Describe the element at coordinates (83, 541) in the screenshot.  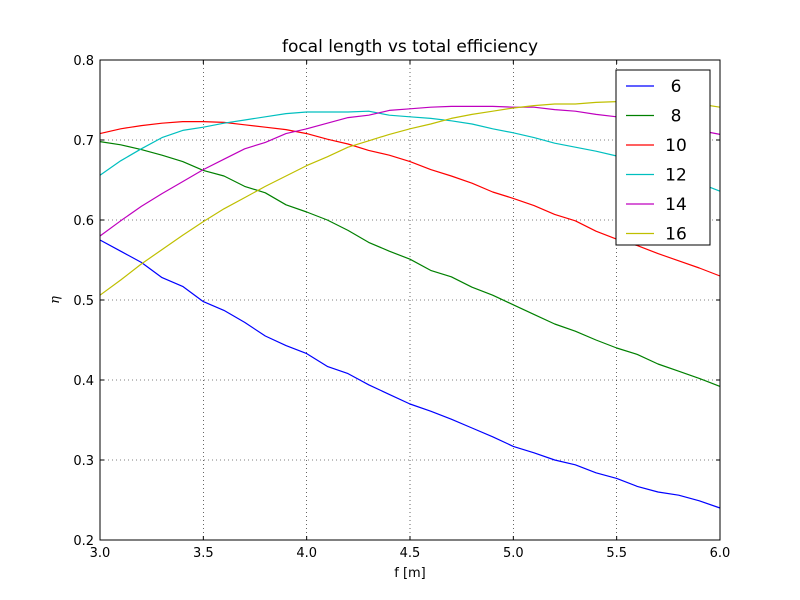
I see `y-tick-label: 0.2` at that location.